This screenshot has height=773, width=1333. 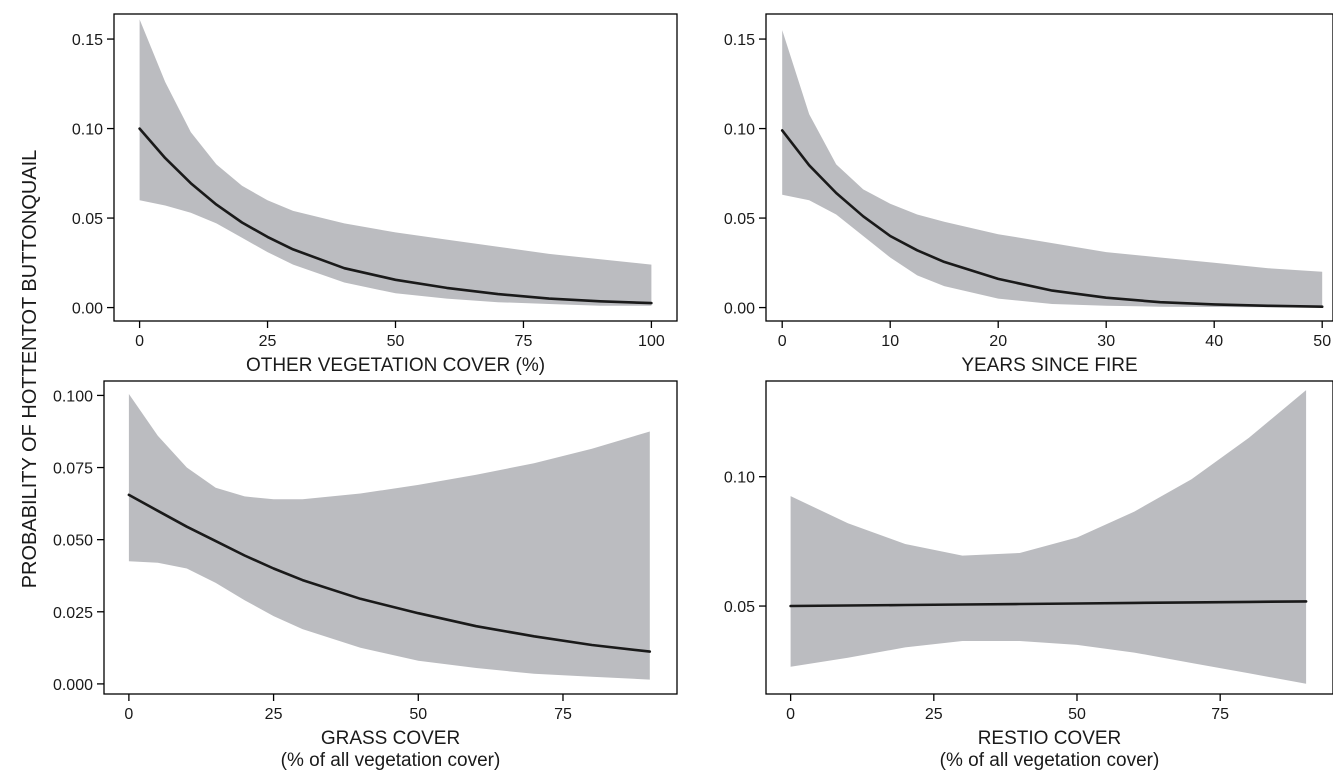 I want to click on y-tick-label: 0.075, so click(x=73, y=469).